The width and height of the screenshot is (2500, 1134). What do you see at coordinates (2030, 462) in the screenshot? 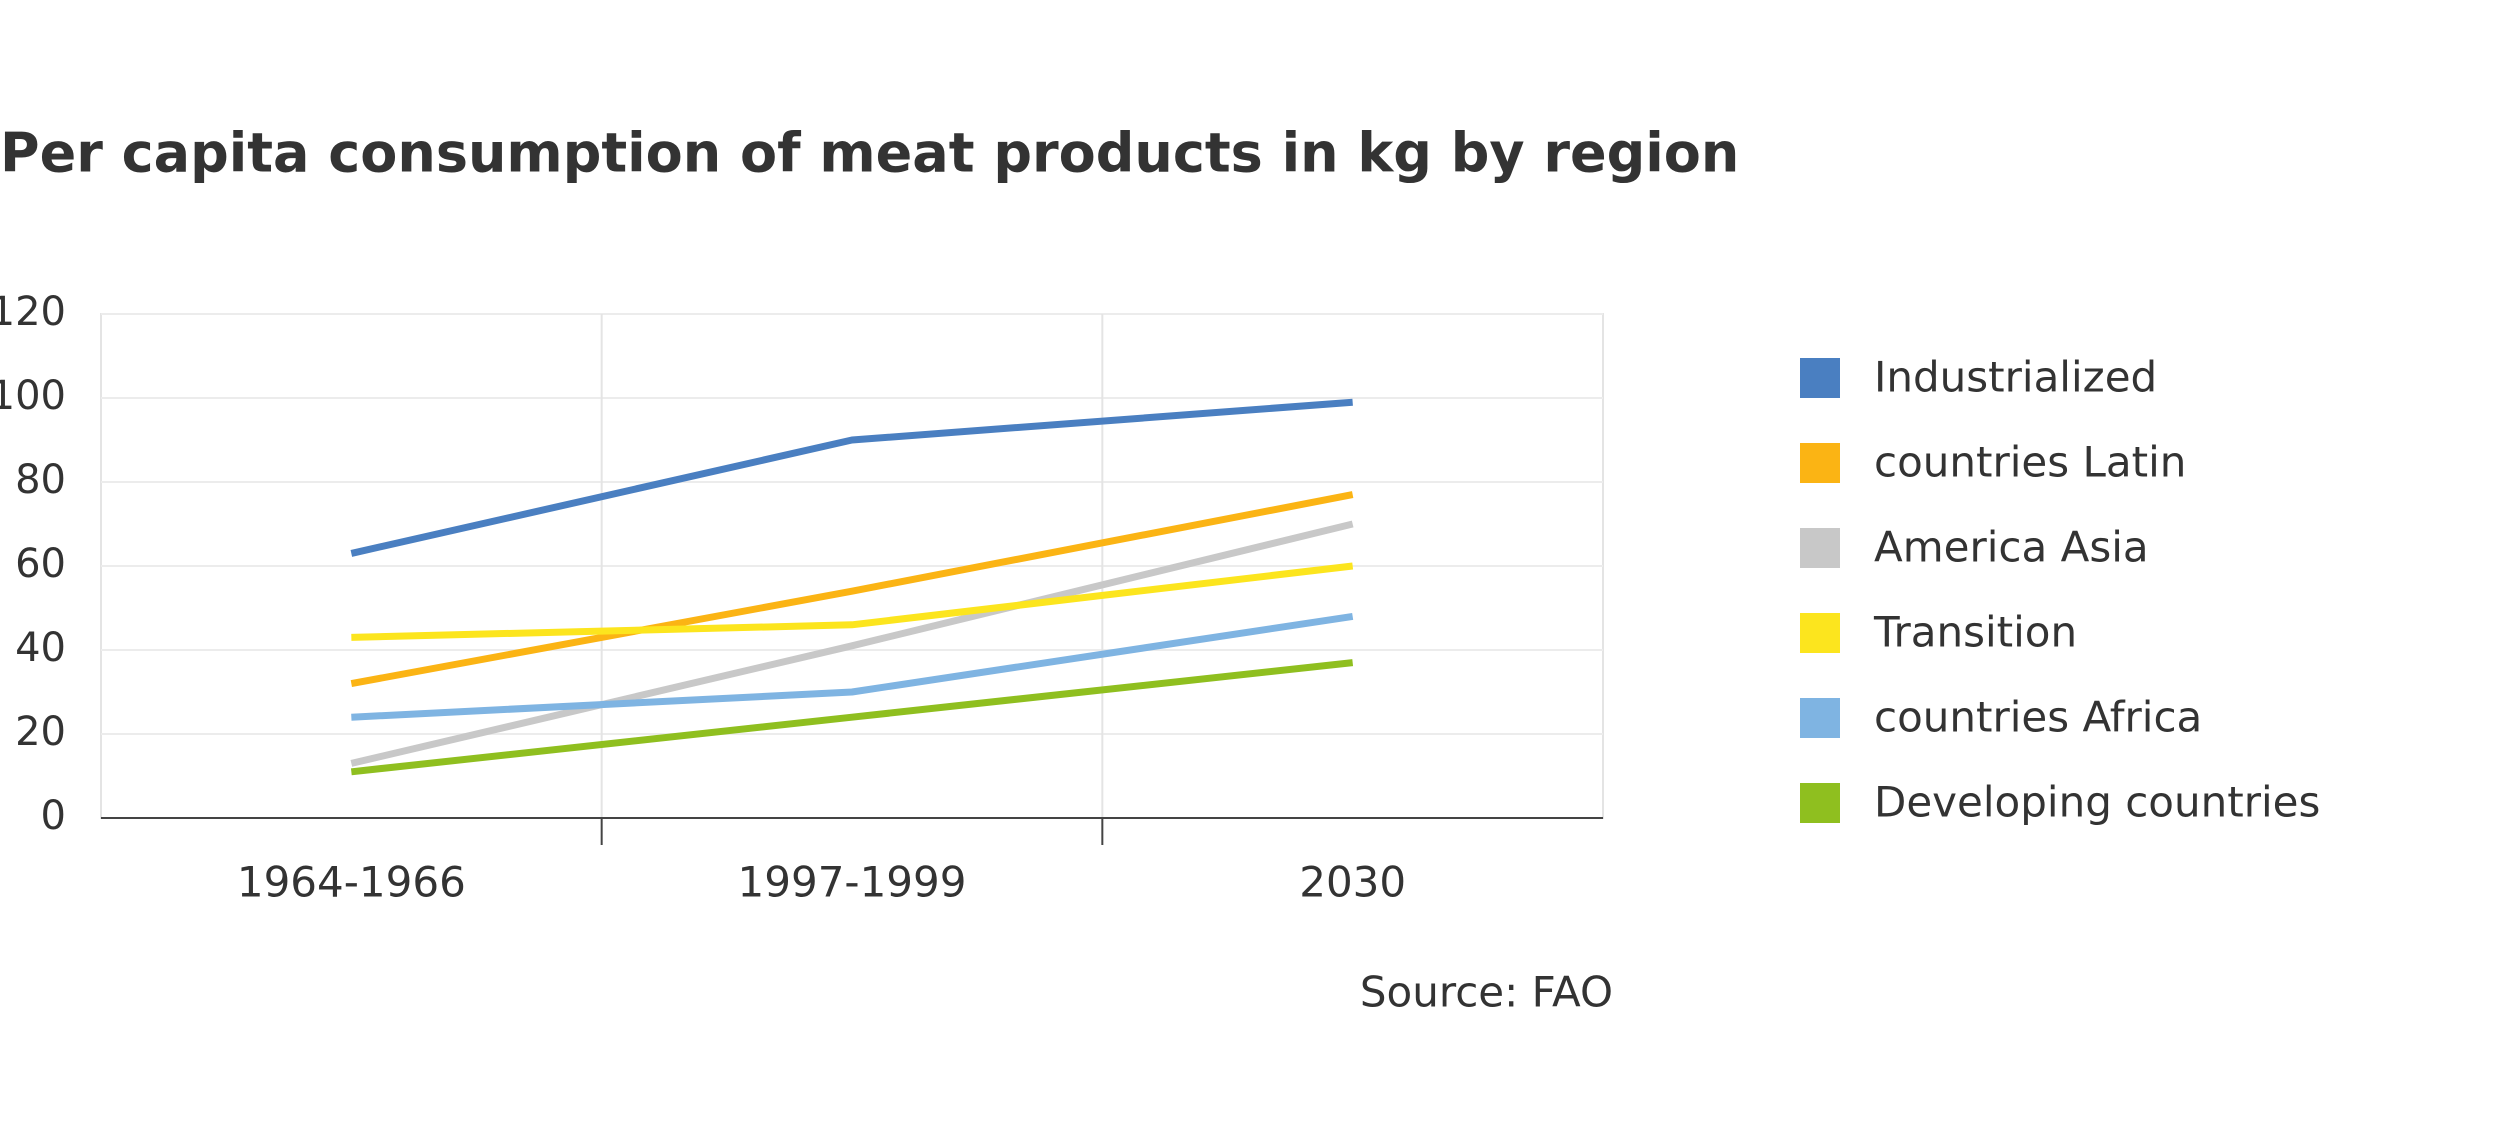
I see `legend-label: countries Latin` at bounding box center [2030, 462].